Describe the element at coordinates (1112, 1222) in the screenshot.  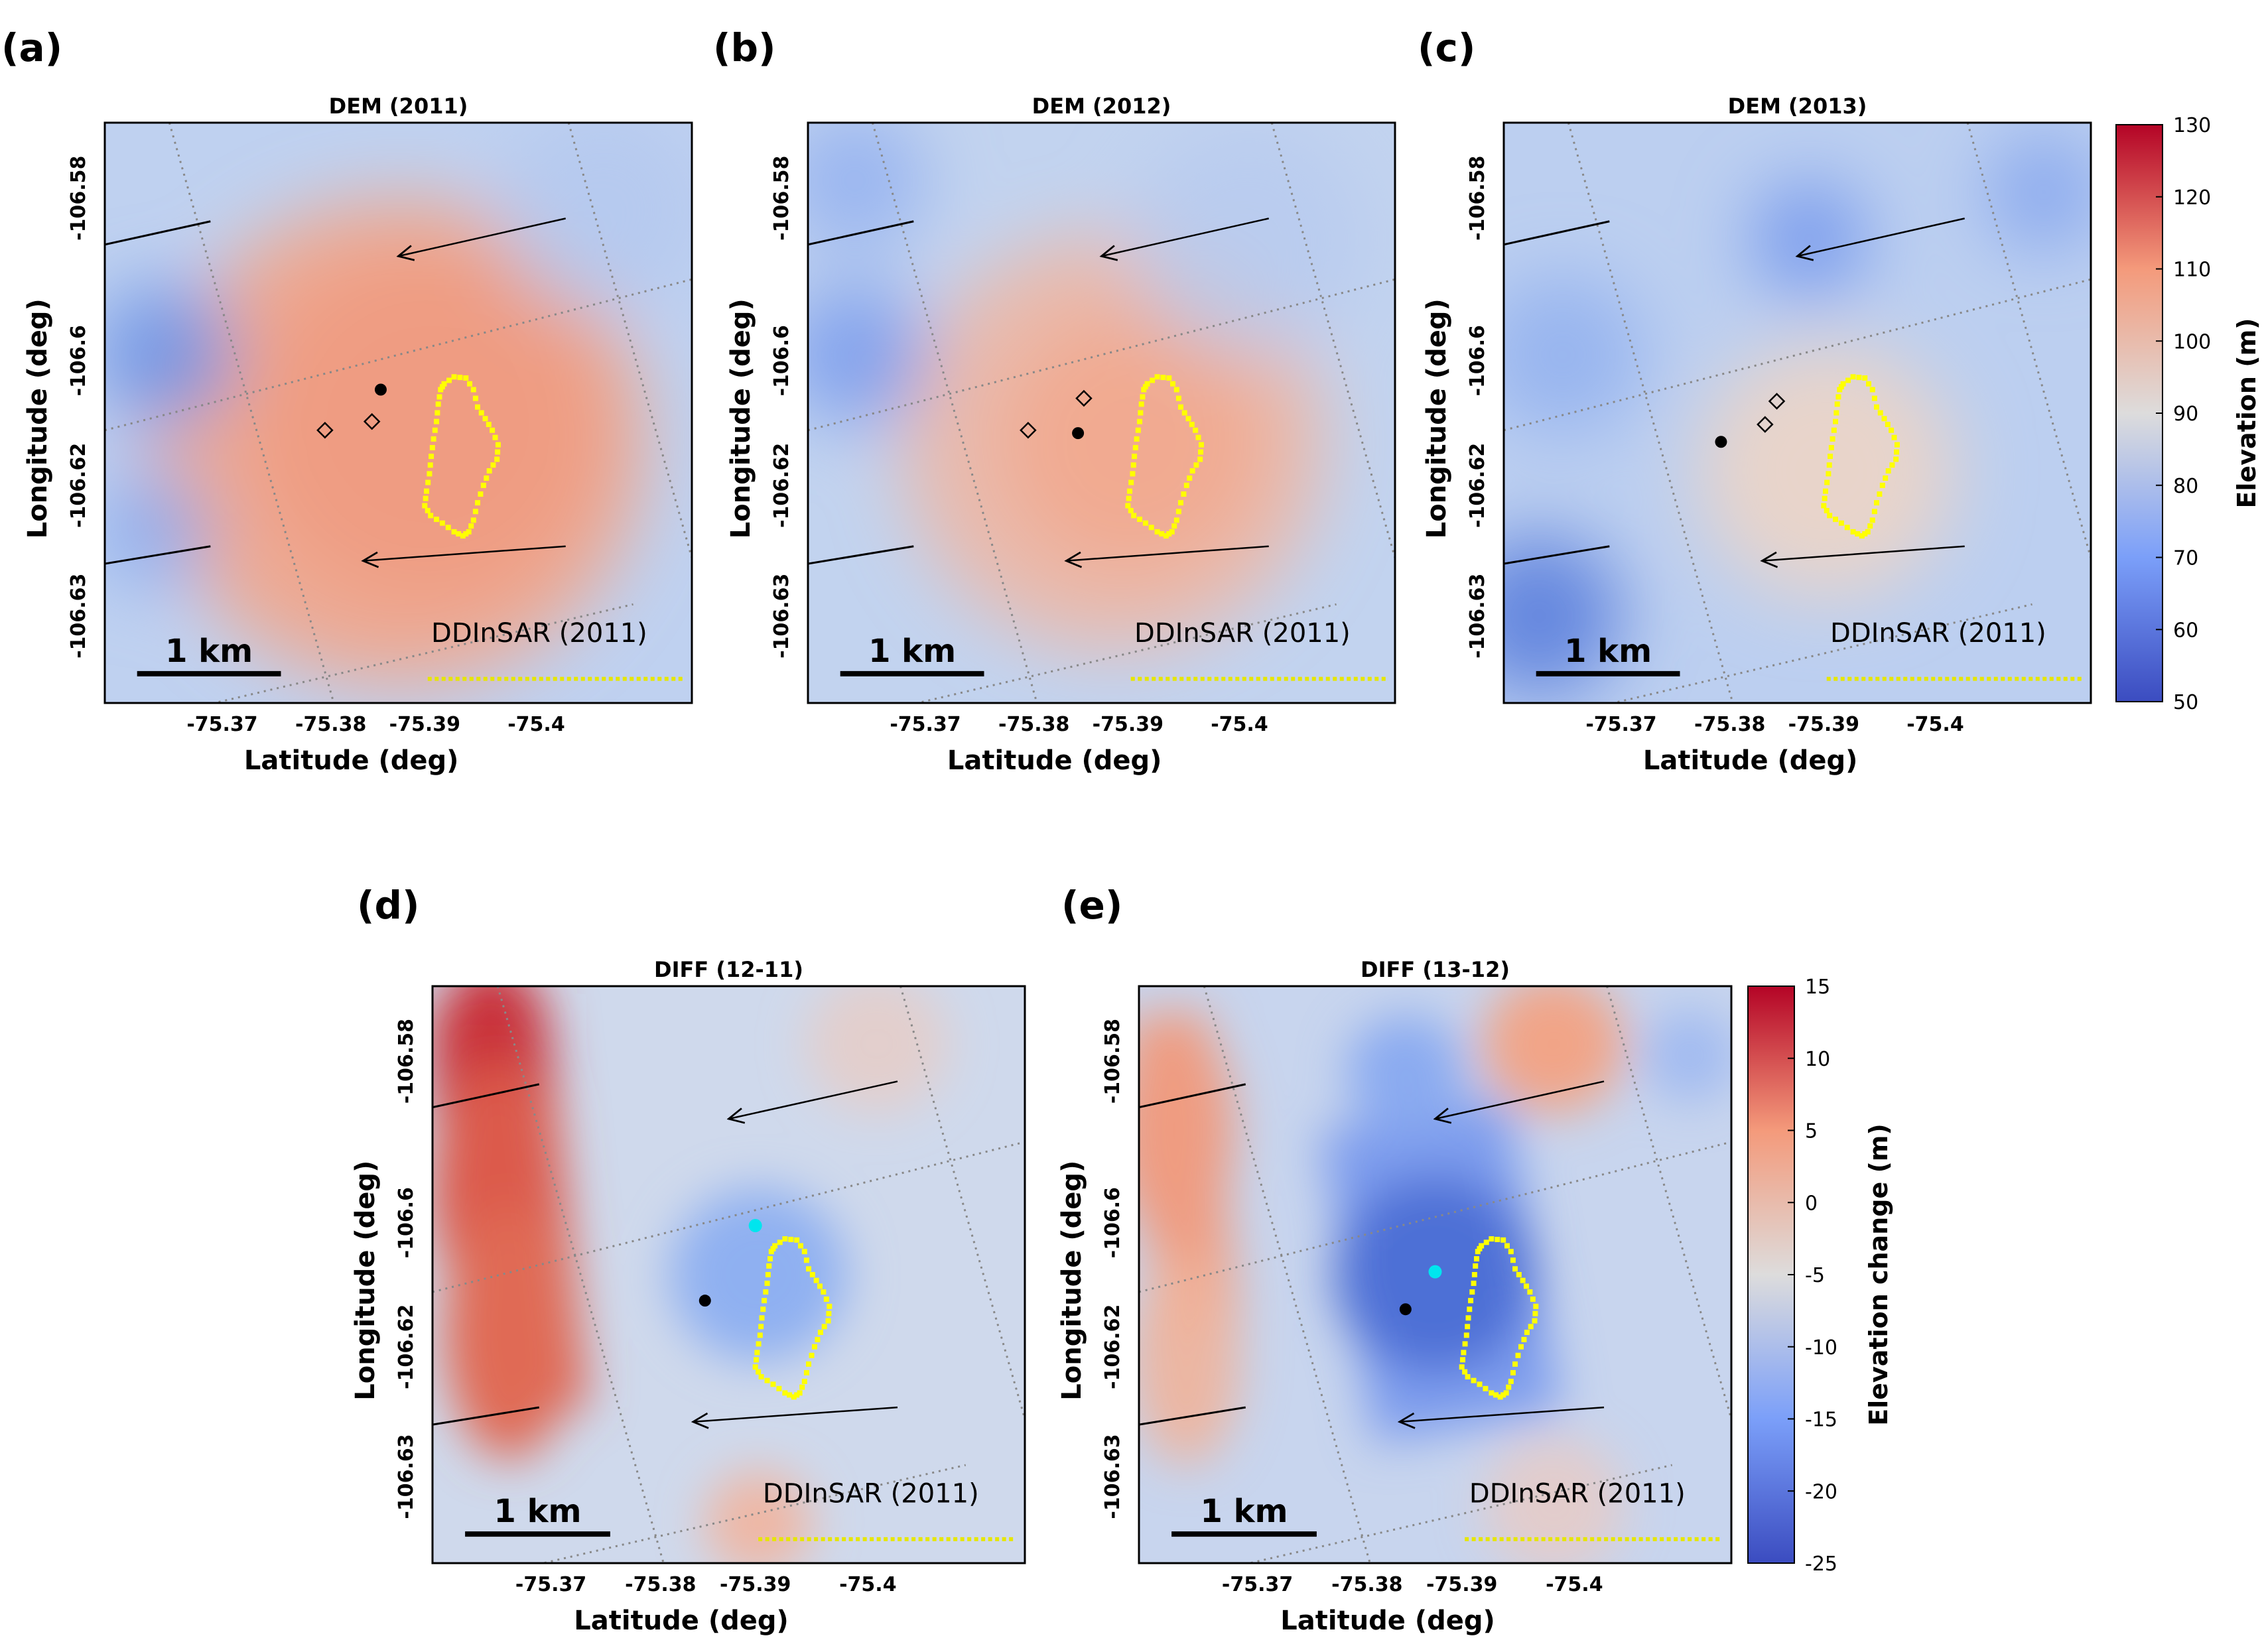
I see `y-tick-label: -106.6` at that location.